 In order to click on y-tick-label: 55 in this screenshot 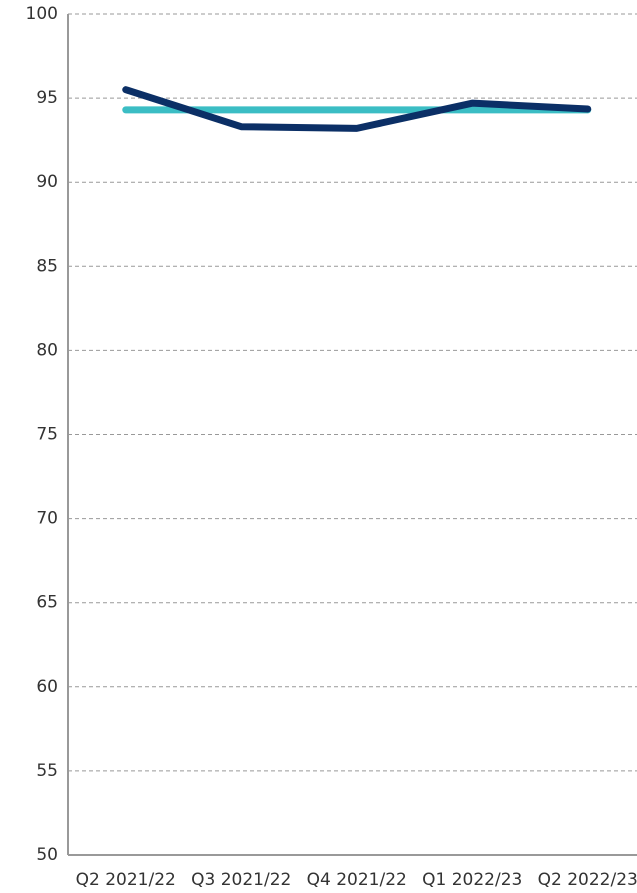, I will do `click(47, 771)`.